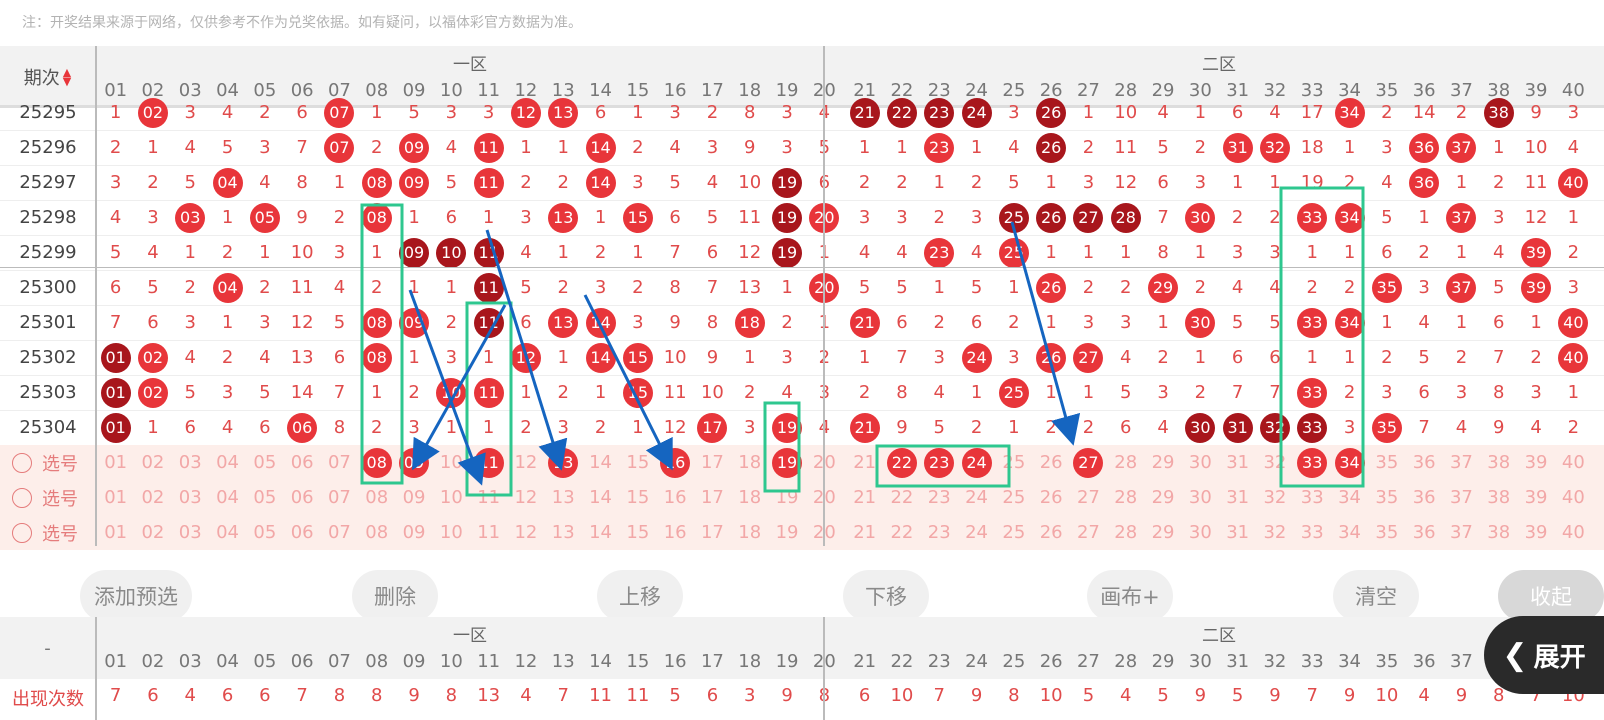  What do you see at coordinates (1551, 596) in the screenshot?
I see `collapse-button: 收起` at bounding box center [1551, 596].